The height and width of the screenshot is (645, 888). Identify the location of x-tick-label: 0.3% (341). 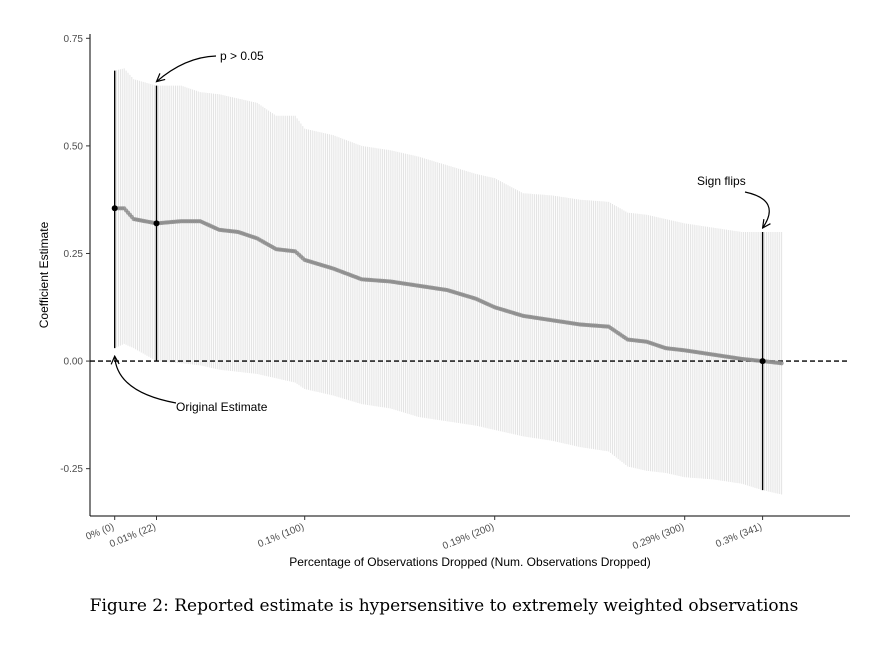
(738, 536).